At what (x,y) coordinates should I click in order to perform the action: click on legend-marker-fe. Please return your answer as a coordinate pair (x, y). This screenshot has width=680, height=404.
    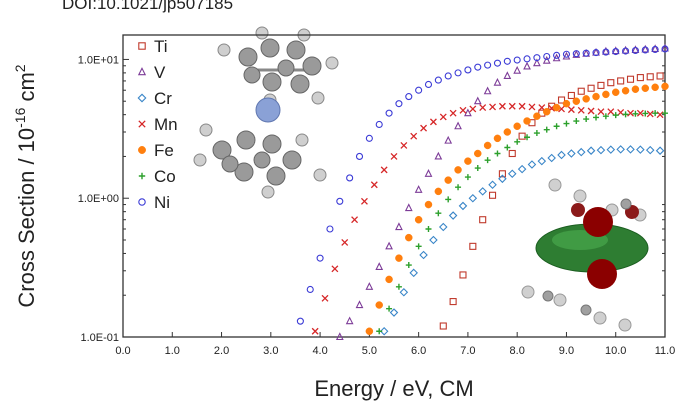
    Looking at the image, I should click on (142, 150).